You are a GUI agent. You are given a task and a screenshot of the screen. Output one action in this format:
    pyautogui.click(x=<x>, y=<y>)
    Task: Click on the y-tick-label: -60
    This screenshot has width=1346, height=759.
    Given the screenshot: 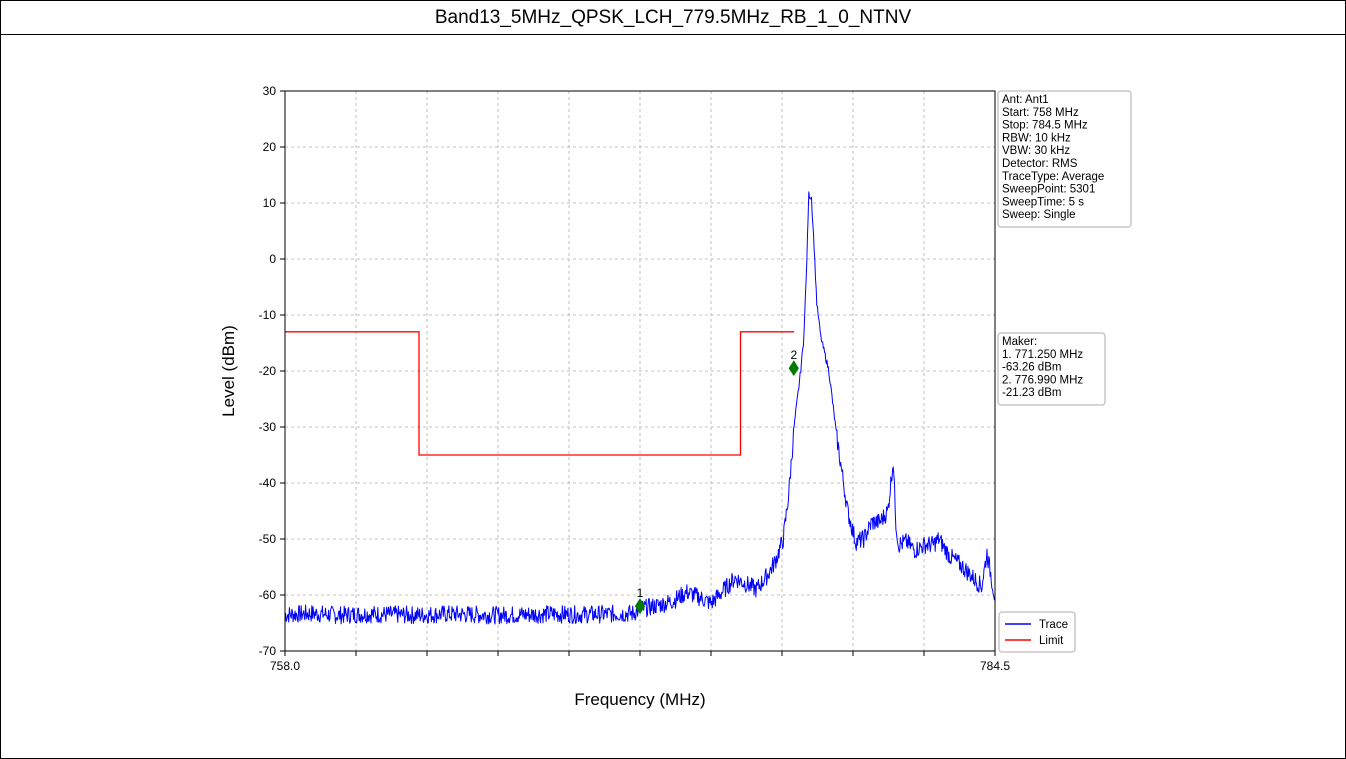 What is the action you would take?
    pyautogui.click(x=268, y=595)
    